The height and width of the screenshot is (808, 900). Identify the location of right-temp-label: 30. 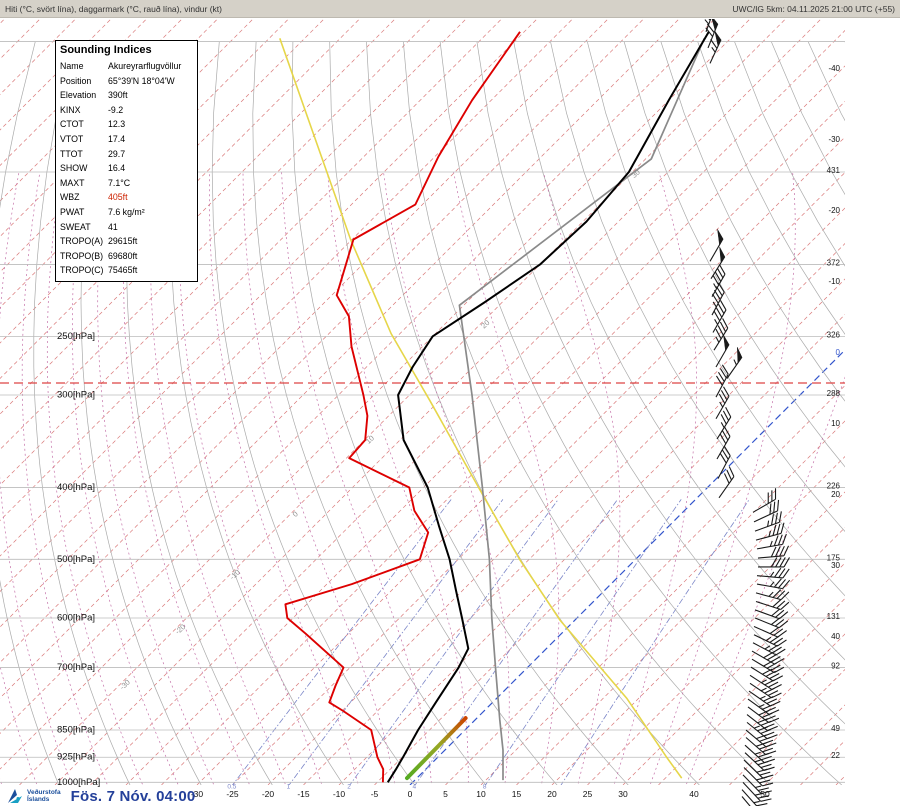
(835, 565).